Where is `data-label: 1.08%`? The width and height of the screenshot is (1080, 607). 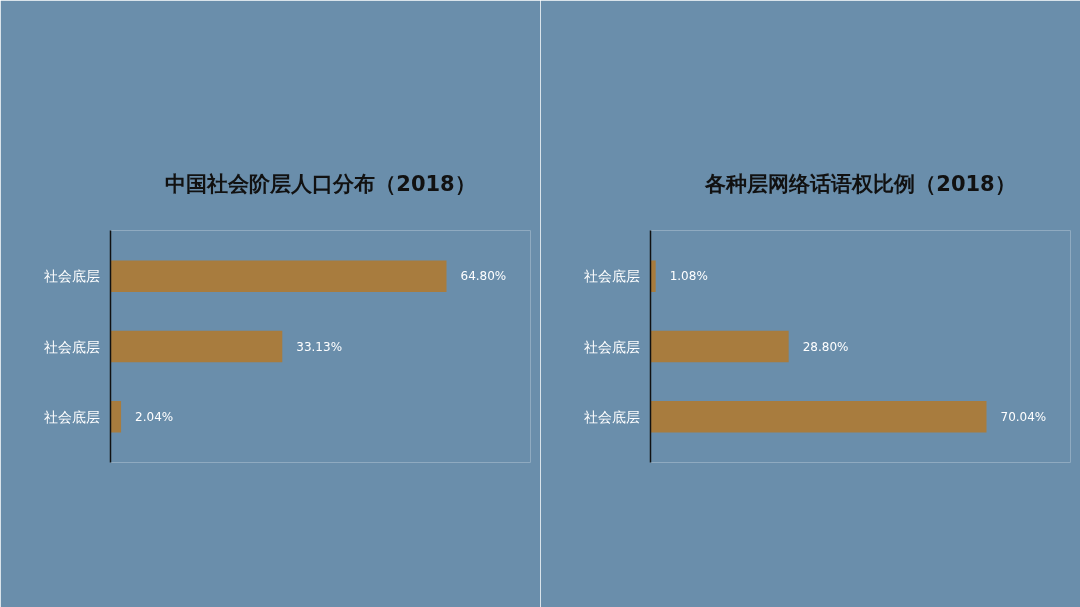 data-label: 1.08% is located at coordinates (688, 276).